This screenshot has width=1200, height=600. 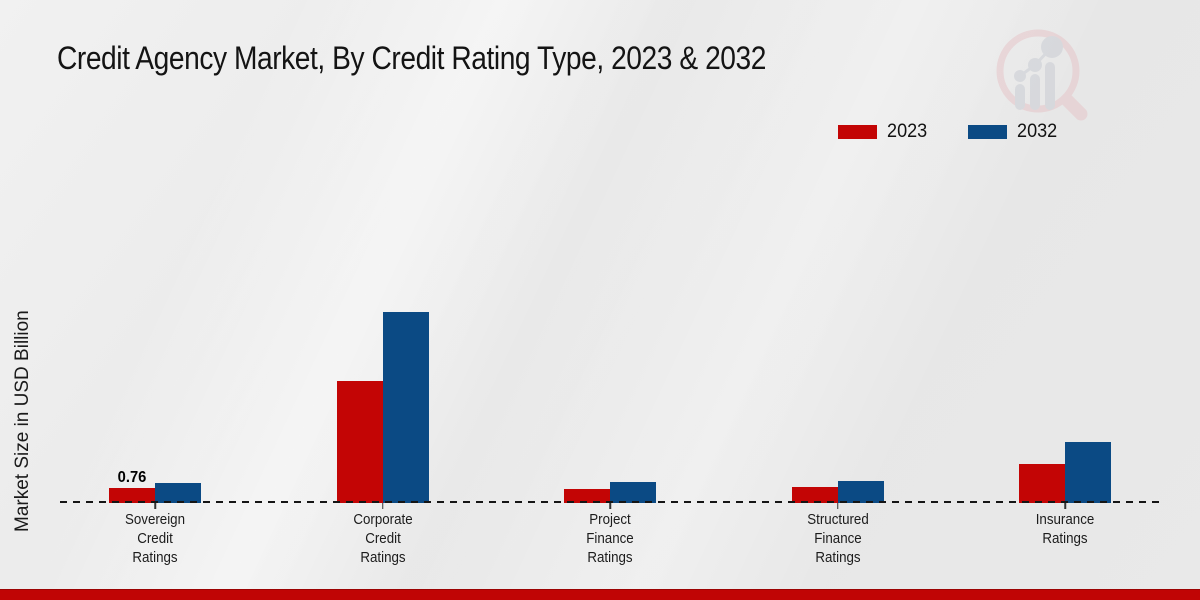 I want to click on data-label-2023-sovereign-credit-ratings: 0.76, so click(x=132, y=477).